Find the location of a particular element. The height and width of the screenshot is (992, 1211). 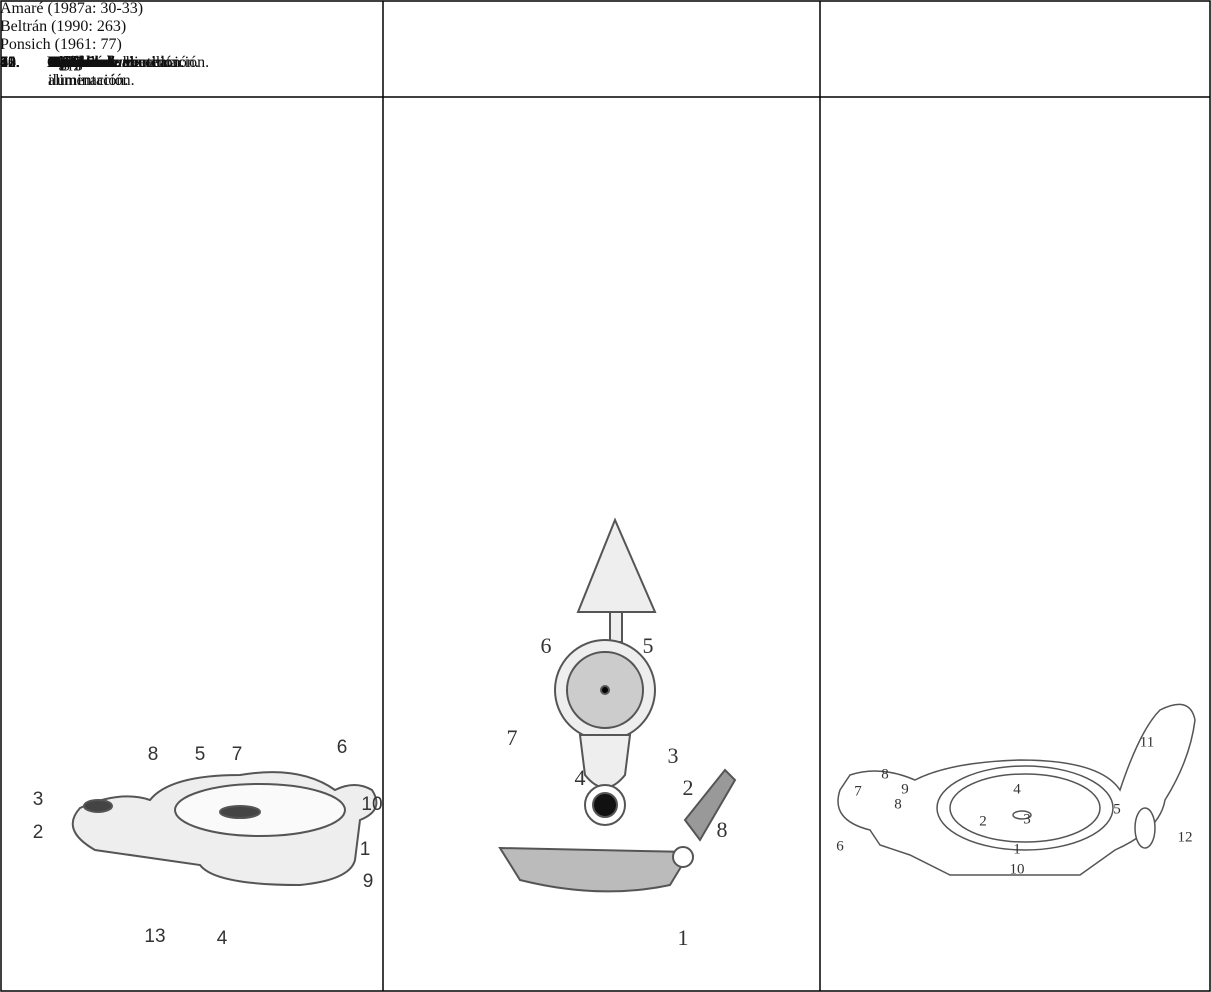

item-text: Discus. is located at coordinates (72, 63).